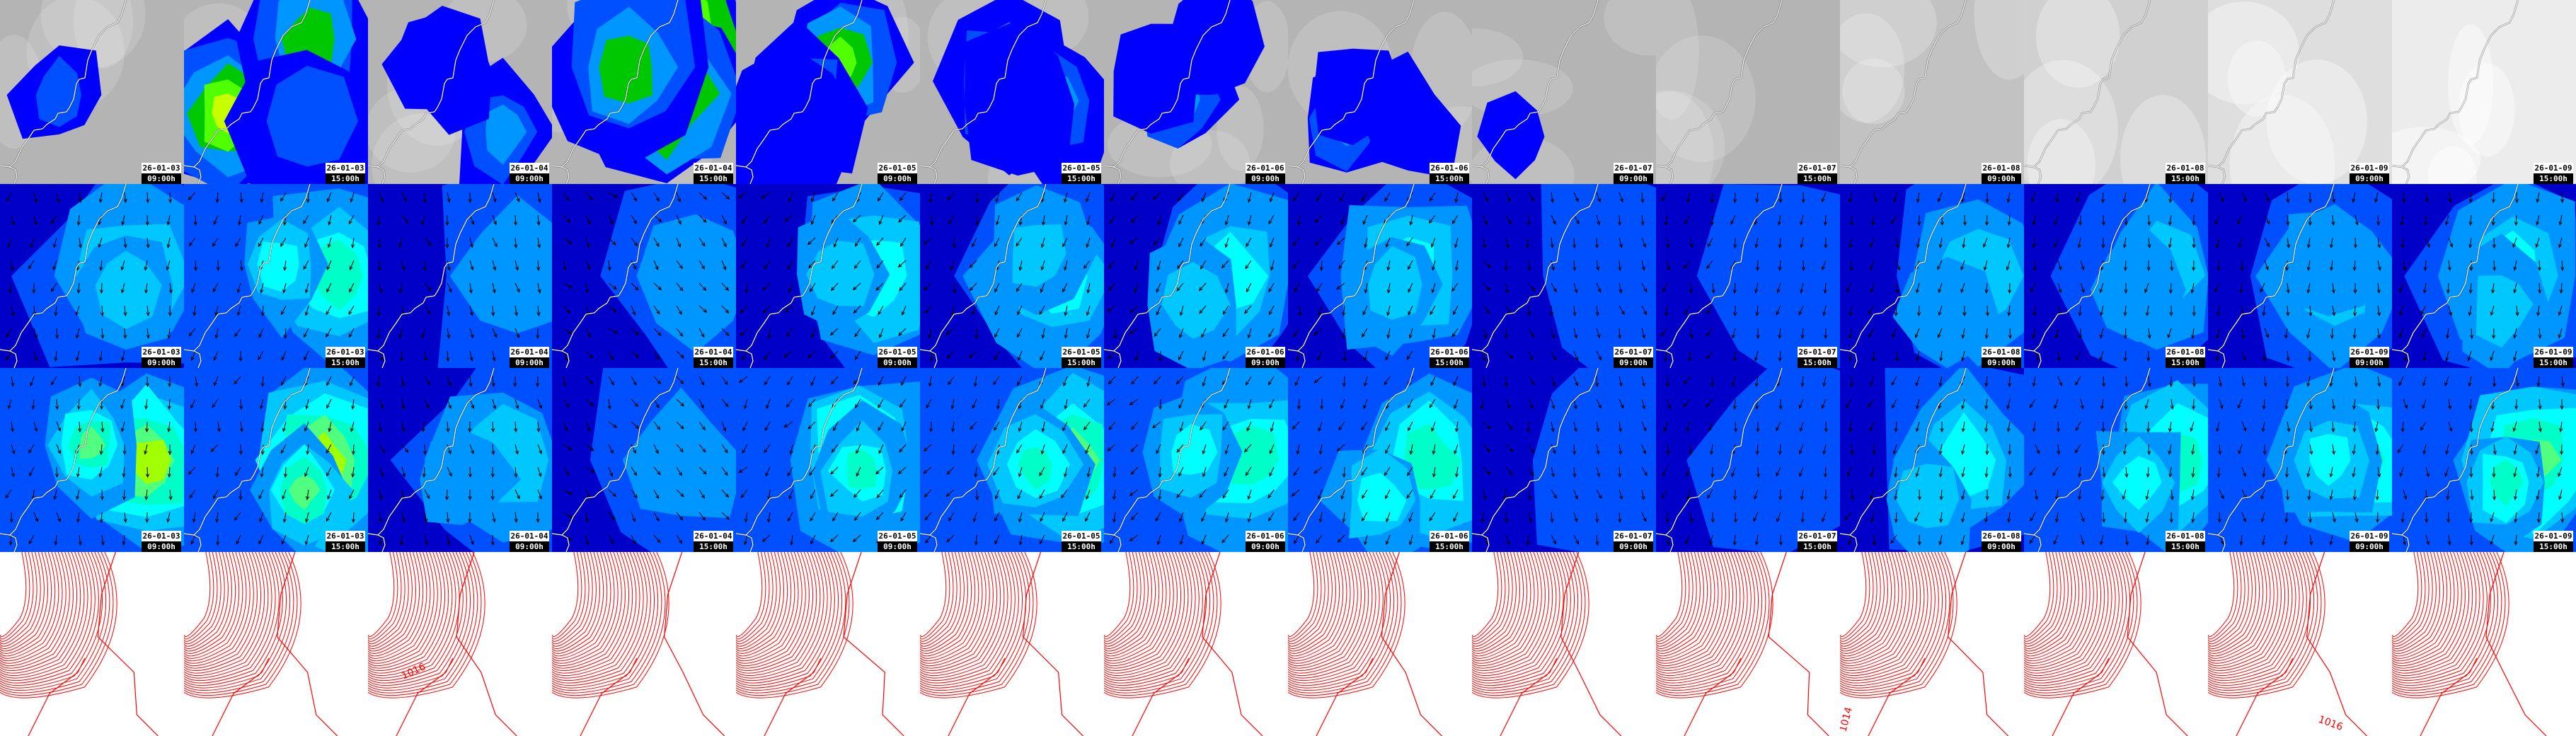  I want to click on pressure-contours-panel, so click(644, 644).